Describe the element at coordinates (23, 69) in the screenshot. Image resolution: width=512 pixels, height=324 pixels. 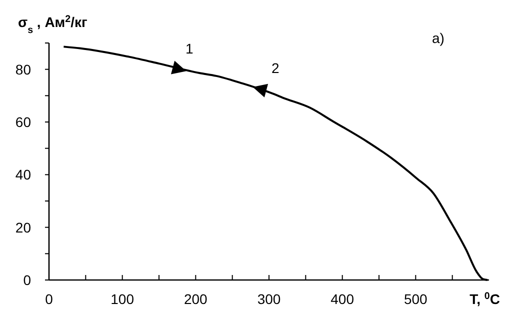
I see `y-tick-label: 80` at that location.